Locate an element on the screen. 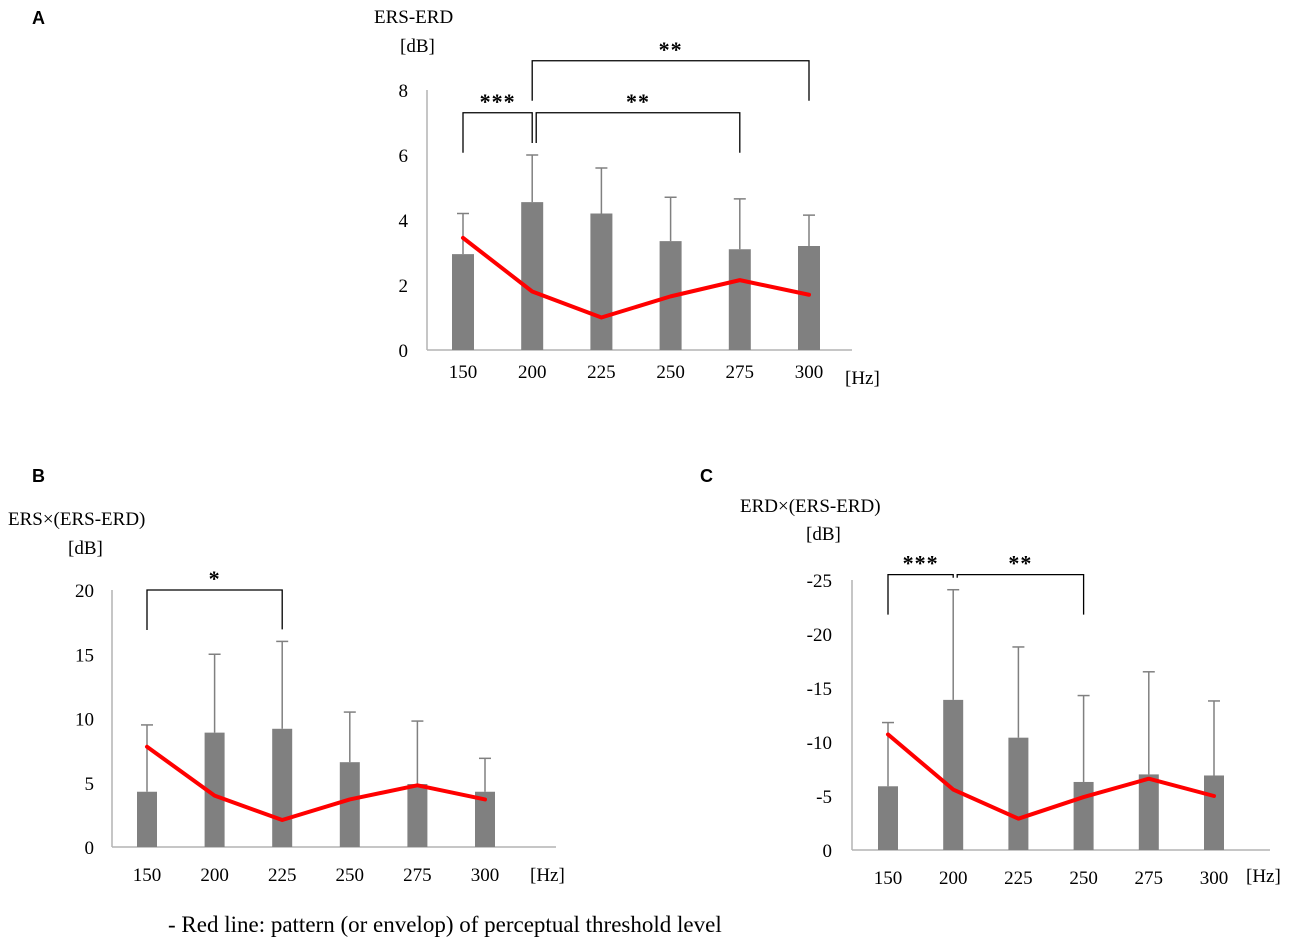 The width and height of the screenshot is (1300, 952). panel-b-ytick-label: 20 is located at coordinates (84, 591).